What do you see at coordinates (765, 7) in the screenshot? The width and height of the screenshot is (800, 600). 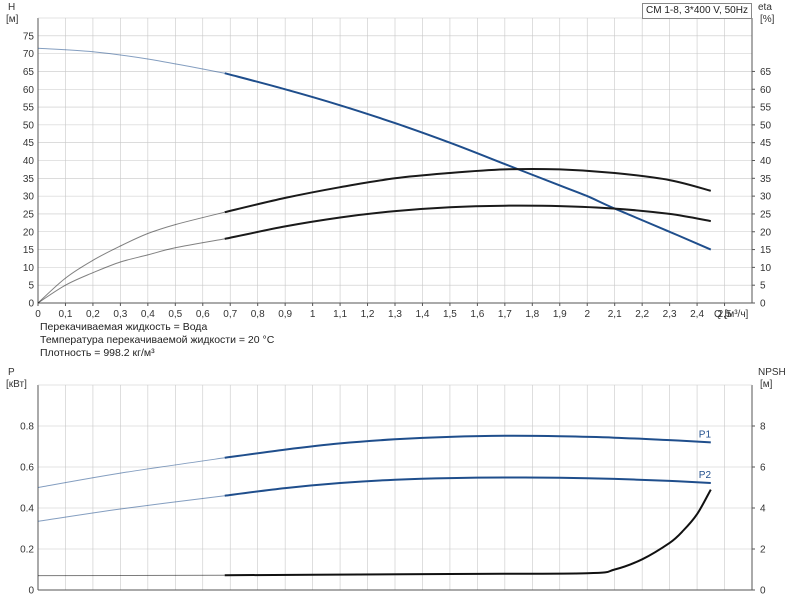 I see `y-axis-label-right: eta` at bounding box center [765, 7].